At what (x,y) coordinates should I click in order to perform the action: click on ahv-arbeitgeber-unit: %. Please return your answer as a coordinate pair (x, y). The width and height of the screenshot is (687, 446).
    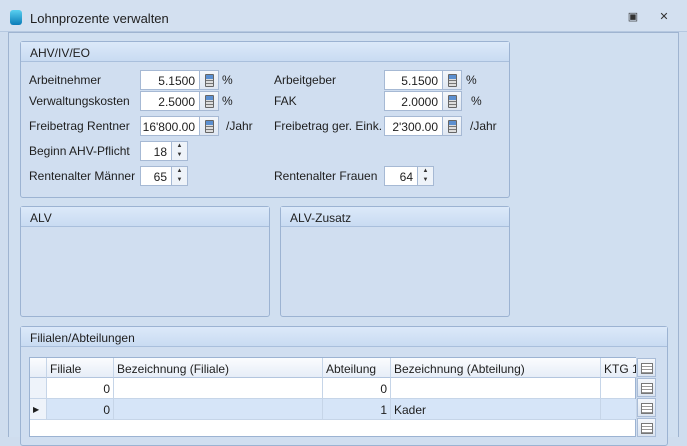
    Looking at the image, I should click on (471, 80).